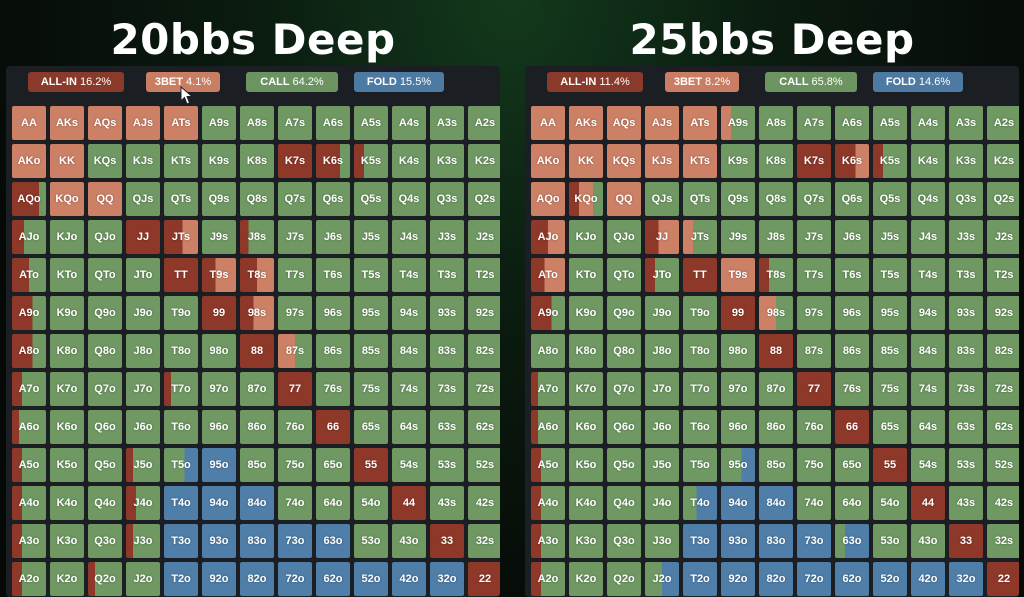 The width and height of the screenshot is (1024, 597). I want to click on hand-cell: KK, so click(586, 161).